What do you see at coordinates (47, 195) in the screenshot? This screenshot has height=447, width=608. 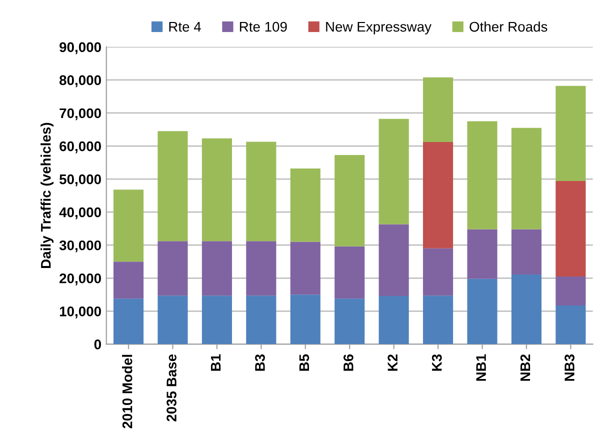 I see `y-axis-title: Daily Traffic (vehicles)` at bounding box center [47, 195].